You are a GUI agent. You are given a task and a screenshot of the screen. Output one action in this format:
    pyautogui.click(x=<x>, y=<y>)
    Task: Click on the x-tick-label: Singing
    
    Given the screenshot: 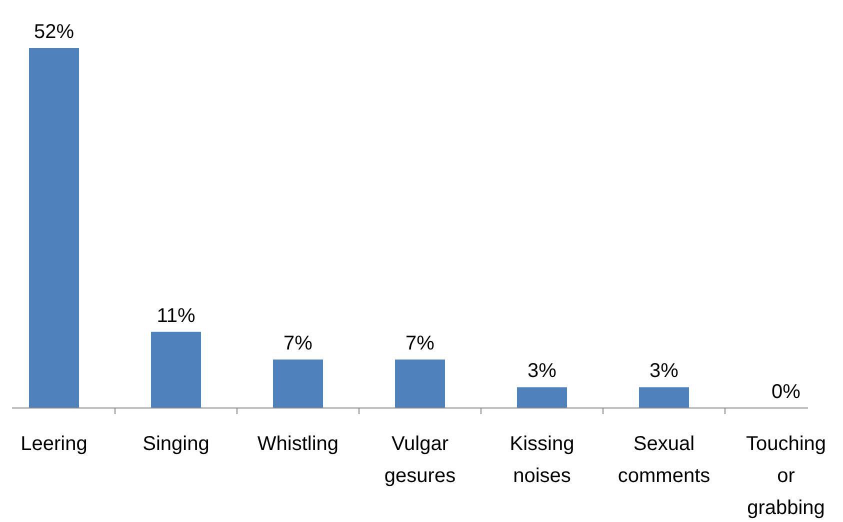 What is the action you would take?
    pyautogui.click(x=176, y=444)
    